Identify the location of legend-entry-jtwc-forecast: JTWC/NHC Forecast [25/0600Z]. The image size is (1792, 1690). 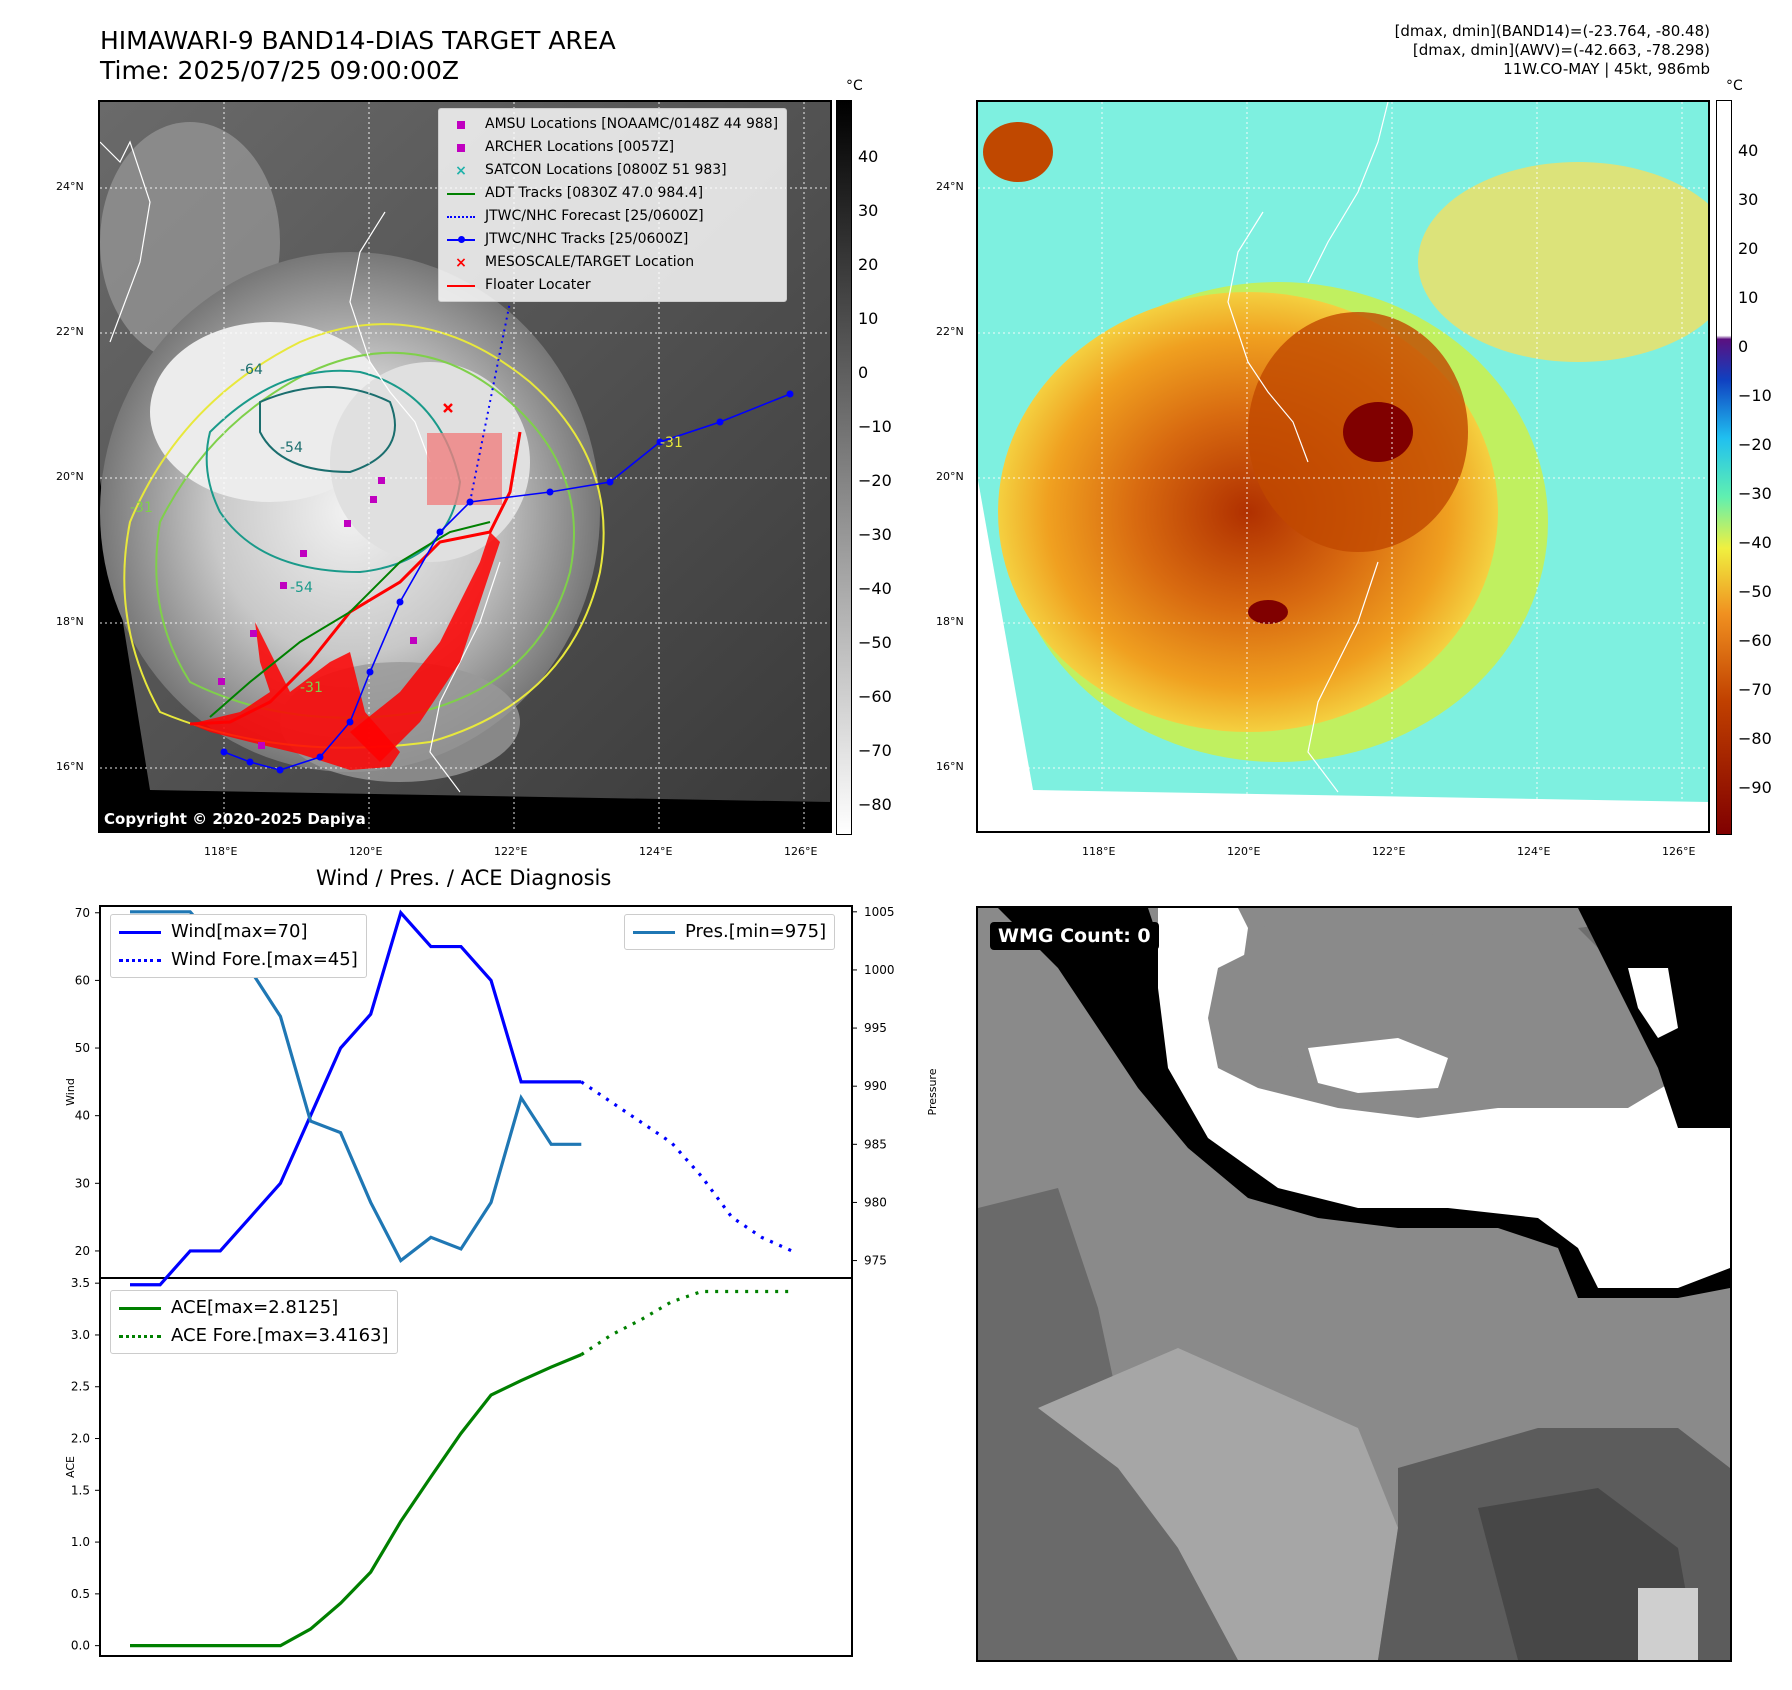
(612, 216).